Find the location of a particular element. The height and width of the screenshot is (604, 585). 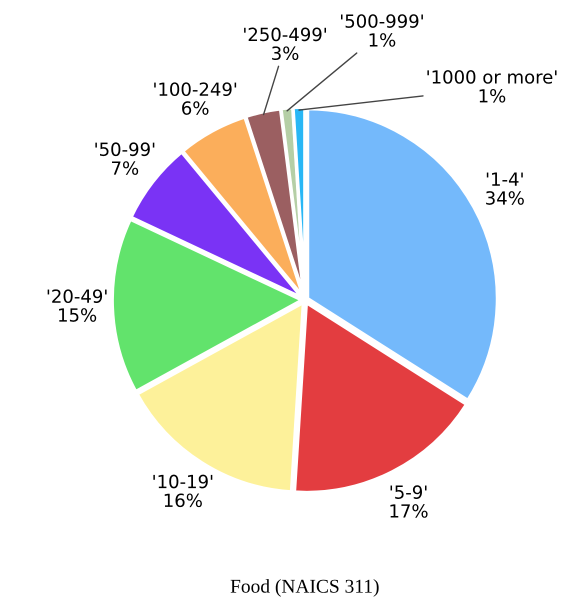

slice-label: '1000 or more' is located at coordinates (492, 77).